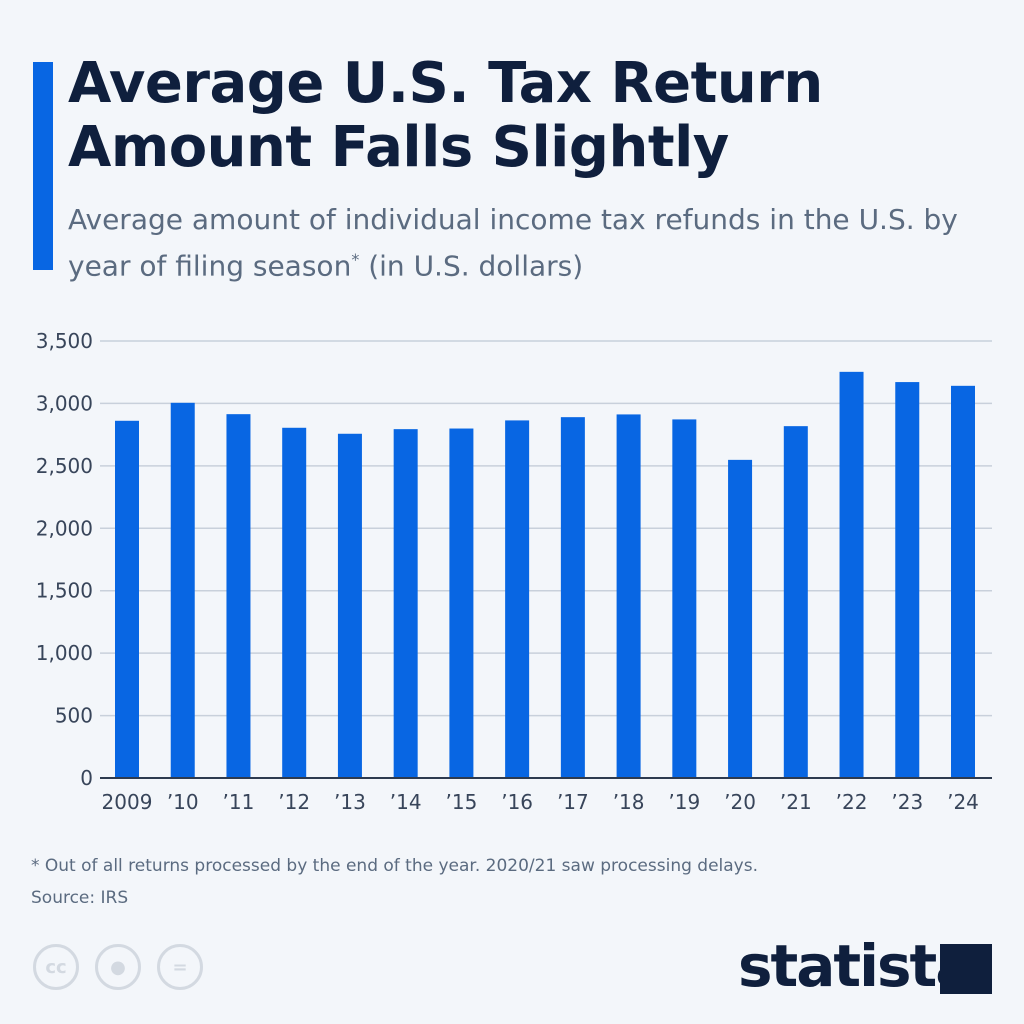 The height and width of the screenshot is (1024, 1024). Describe the element at coordinates (471, 266) in the screenshot. I see `subtitle-unit: (in U.S. dollars)` at that location.